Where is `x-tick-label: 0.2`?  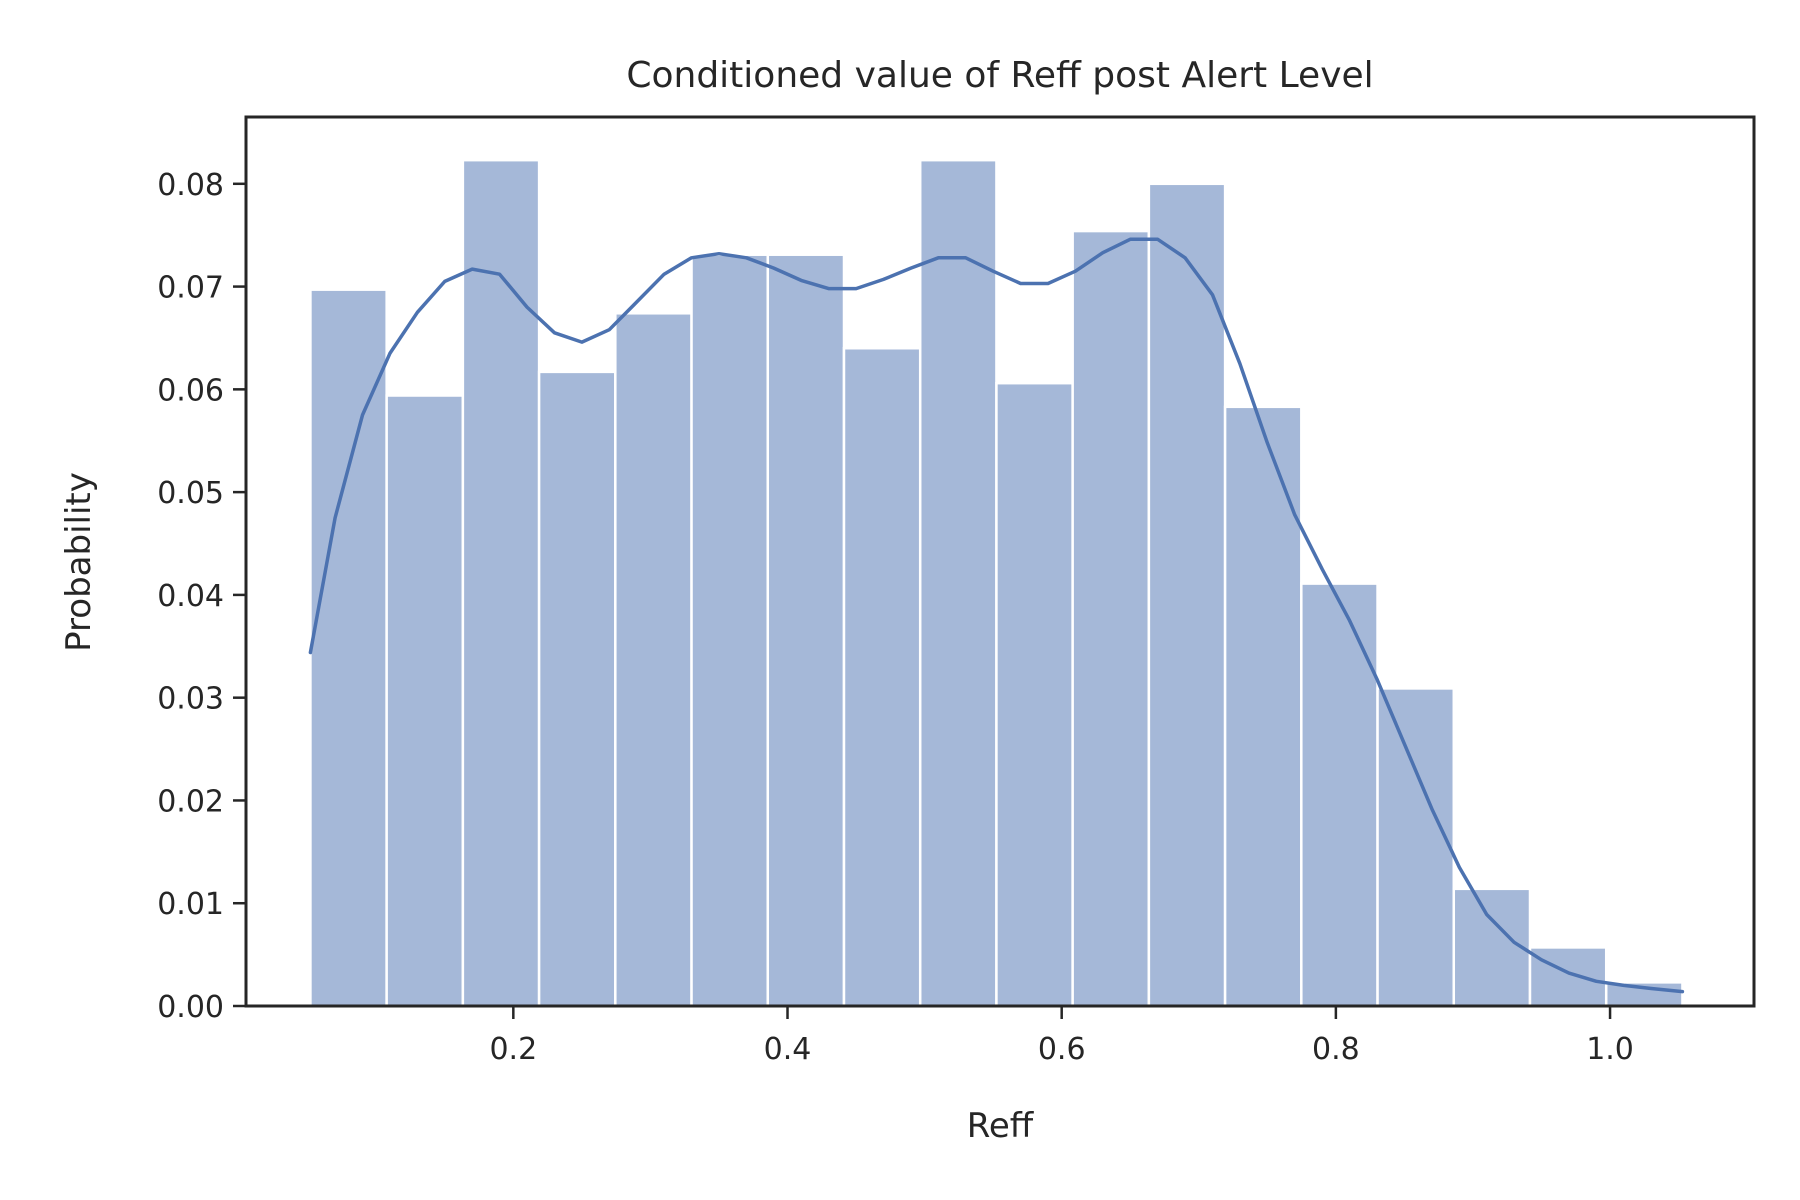
x-tick-label: 0.2 is located at coordinates (513, 1049).